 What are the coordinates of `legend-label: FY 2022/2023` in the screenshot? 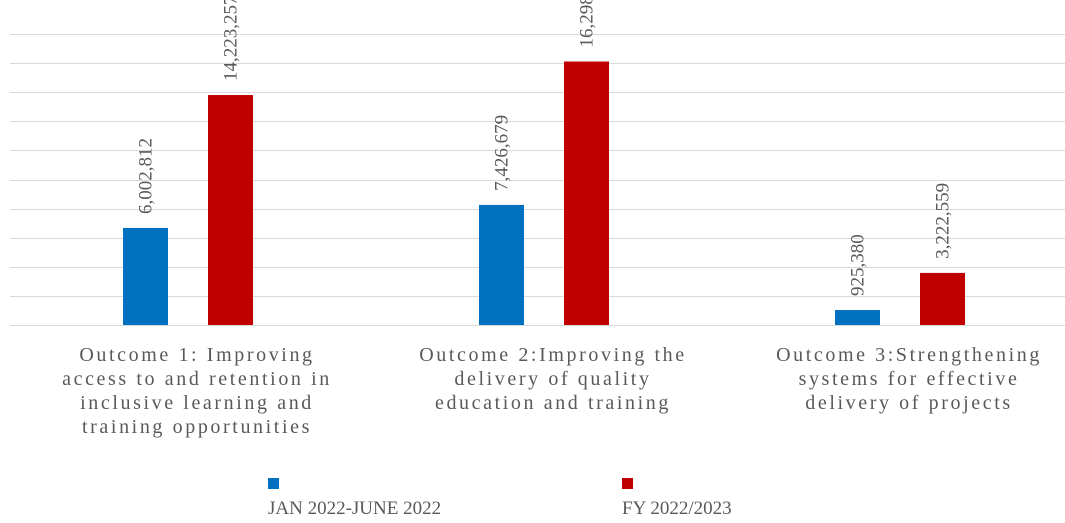 It's located at (677, 508).